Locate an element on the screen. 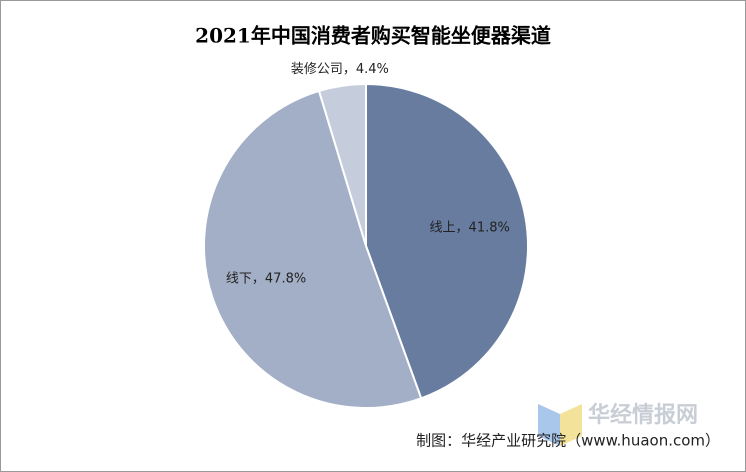  data-label: 线下，47.8% is located at coordinates (266, 279).